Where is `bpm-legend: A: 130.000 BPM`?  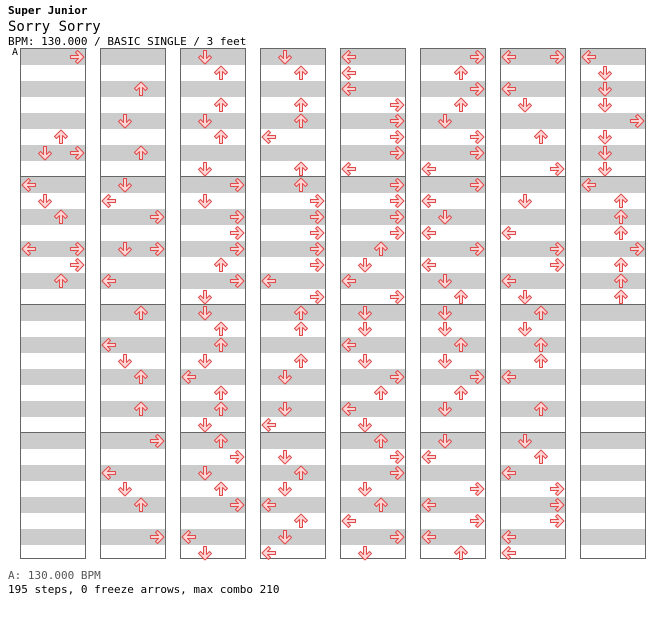 bpm-legend: A: 130.000 BPM is located at coordinates (54, 575).